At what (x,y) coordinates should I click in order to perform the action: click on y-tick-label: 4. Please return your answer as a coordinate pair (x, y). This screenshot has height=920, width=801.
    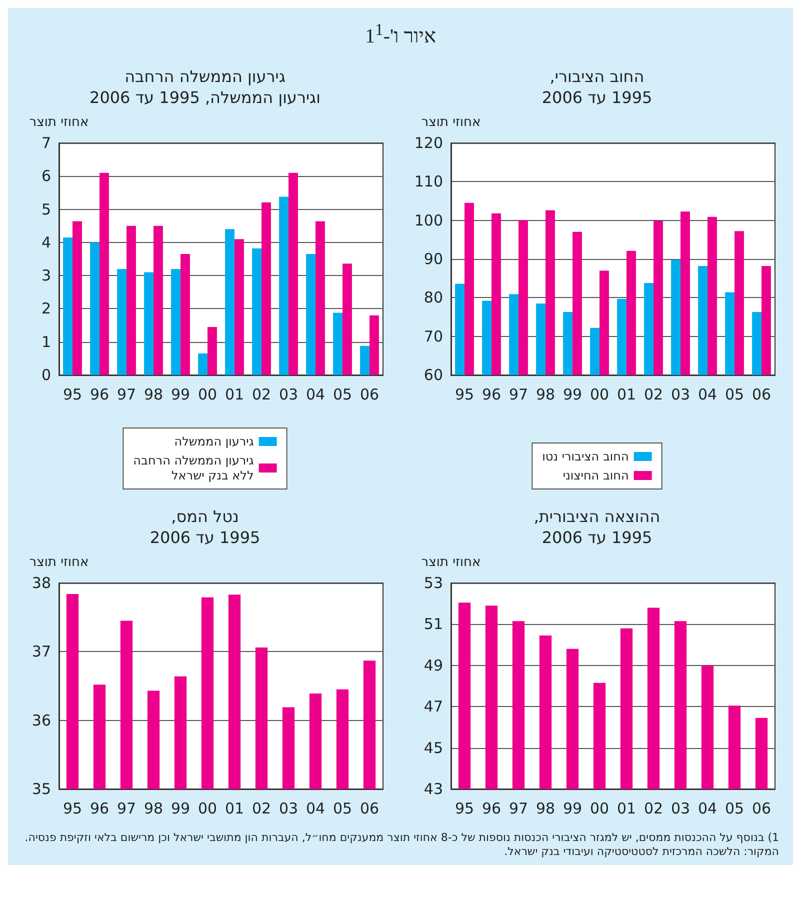
    Looking at the image, I should click on (46, 242).